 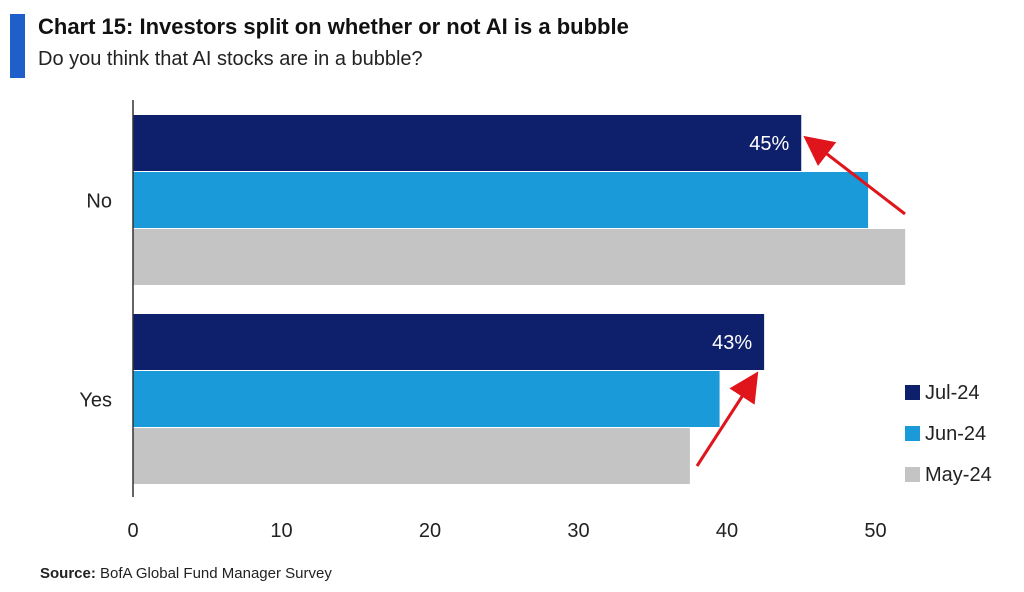 What do you see at coordinates (952, 393) in the screenshot?
I see `legend-label-jul-24: Jul-24` at bounding box center [952, 393].